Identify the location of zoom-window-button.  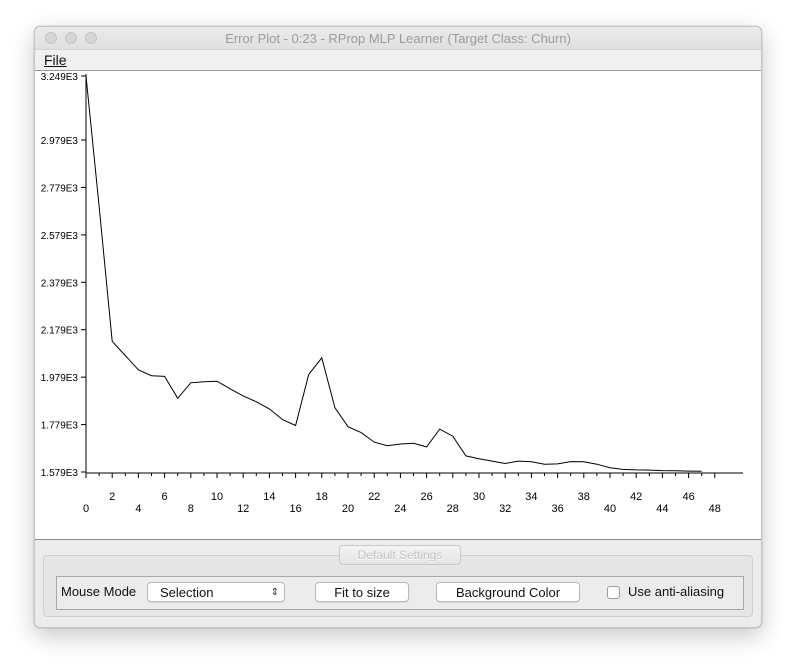
(91, 38).